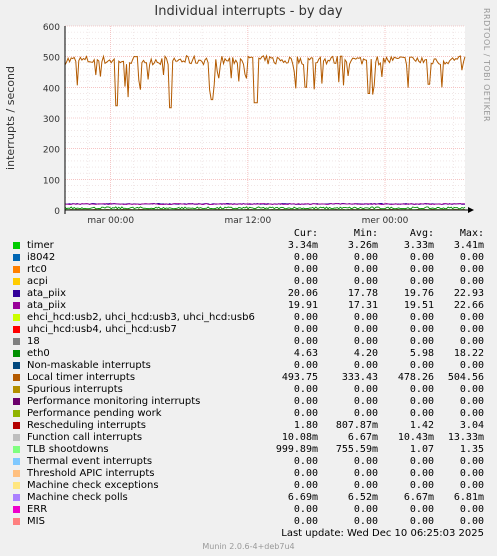 The width and height of the screenshot is (497, 556). I want to click on value-max: 6.81m, so click(468, 497).